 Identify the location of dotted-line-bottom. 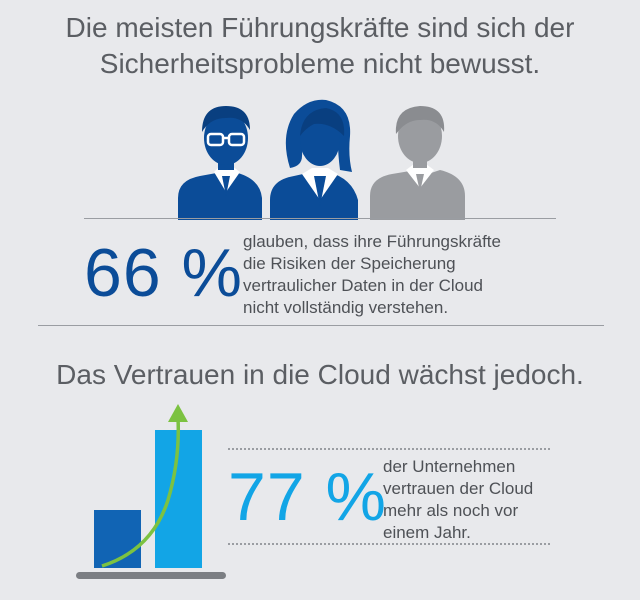
(389, 544).